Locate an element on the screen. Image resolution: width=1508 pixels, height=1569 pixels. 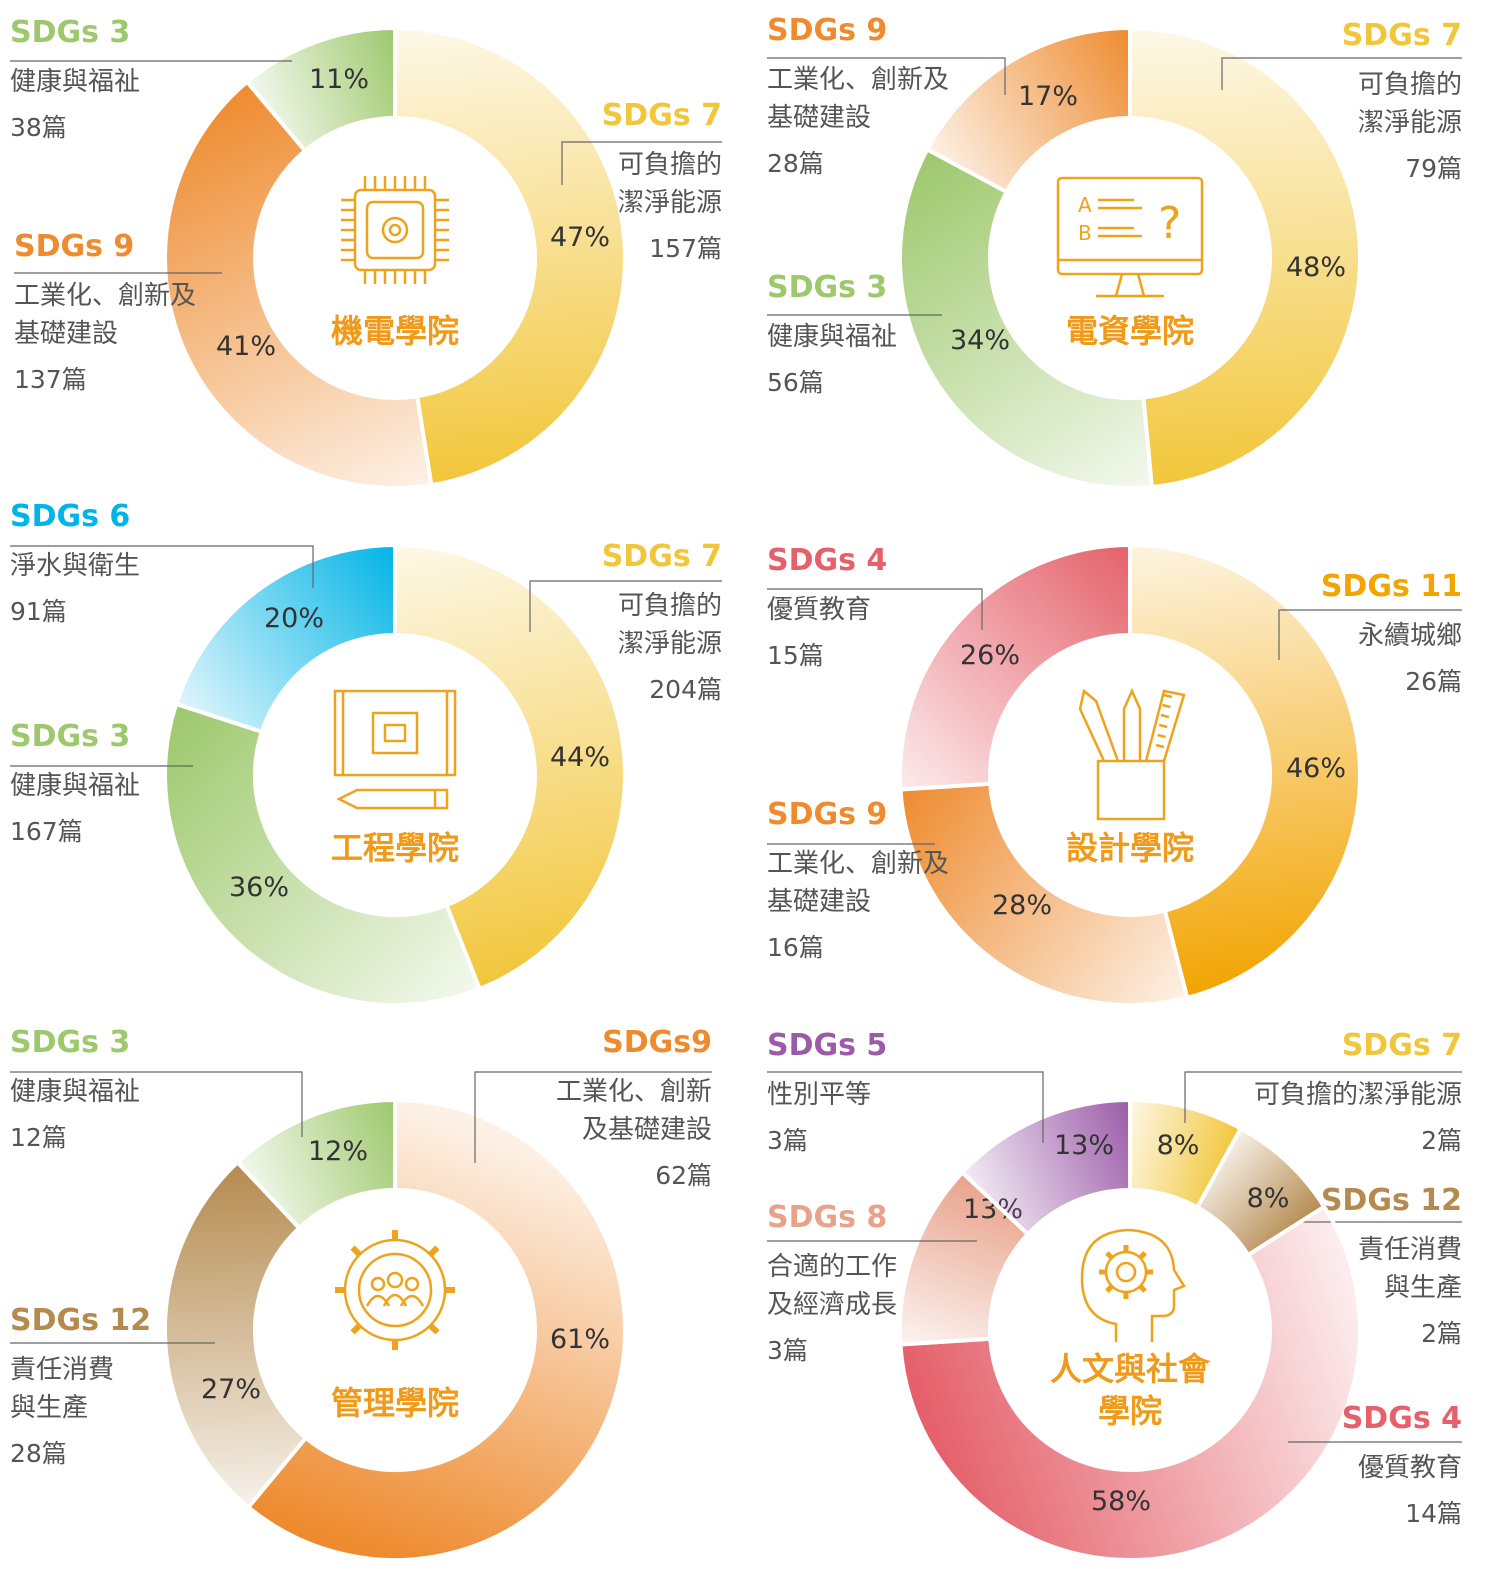
sdg-description: 淨水與衛生 is located at coordinates (75, 566).